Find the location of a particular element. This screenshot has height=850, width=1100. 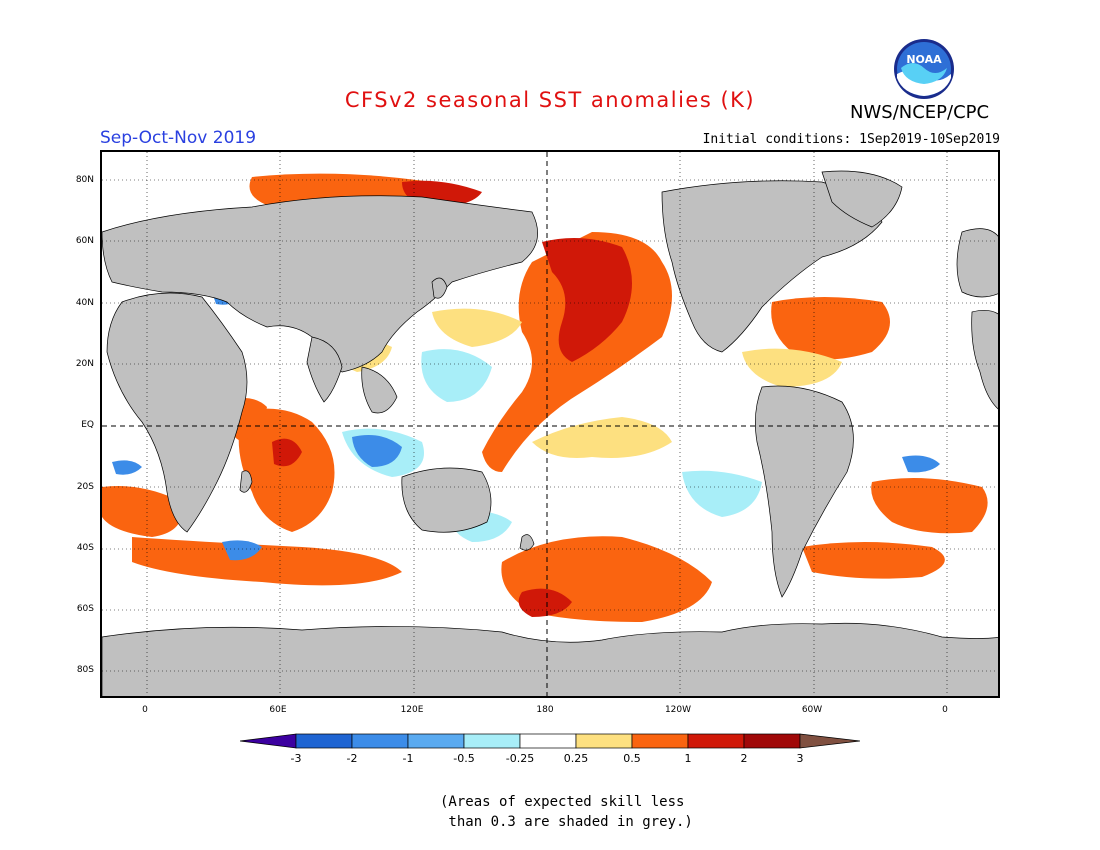

lon-label-60w: 60W is located at coordinates (812, 710).